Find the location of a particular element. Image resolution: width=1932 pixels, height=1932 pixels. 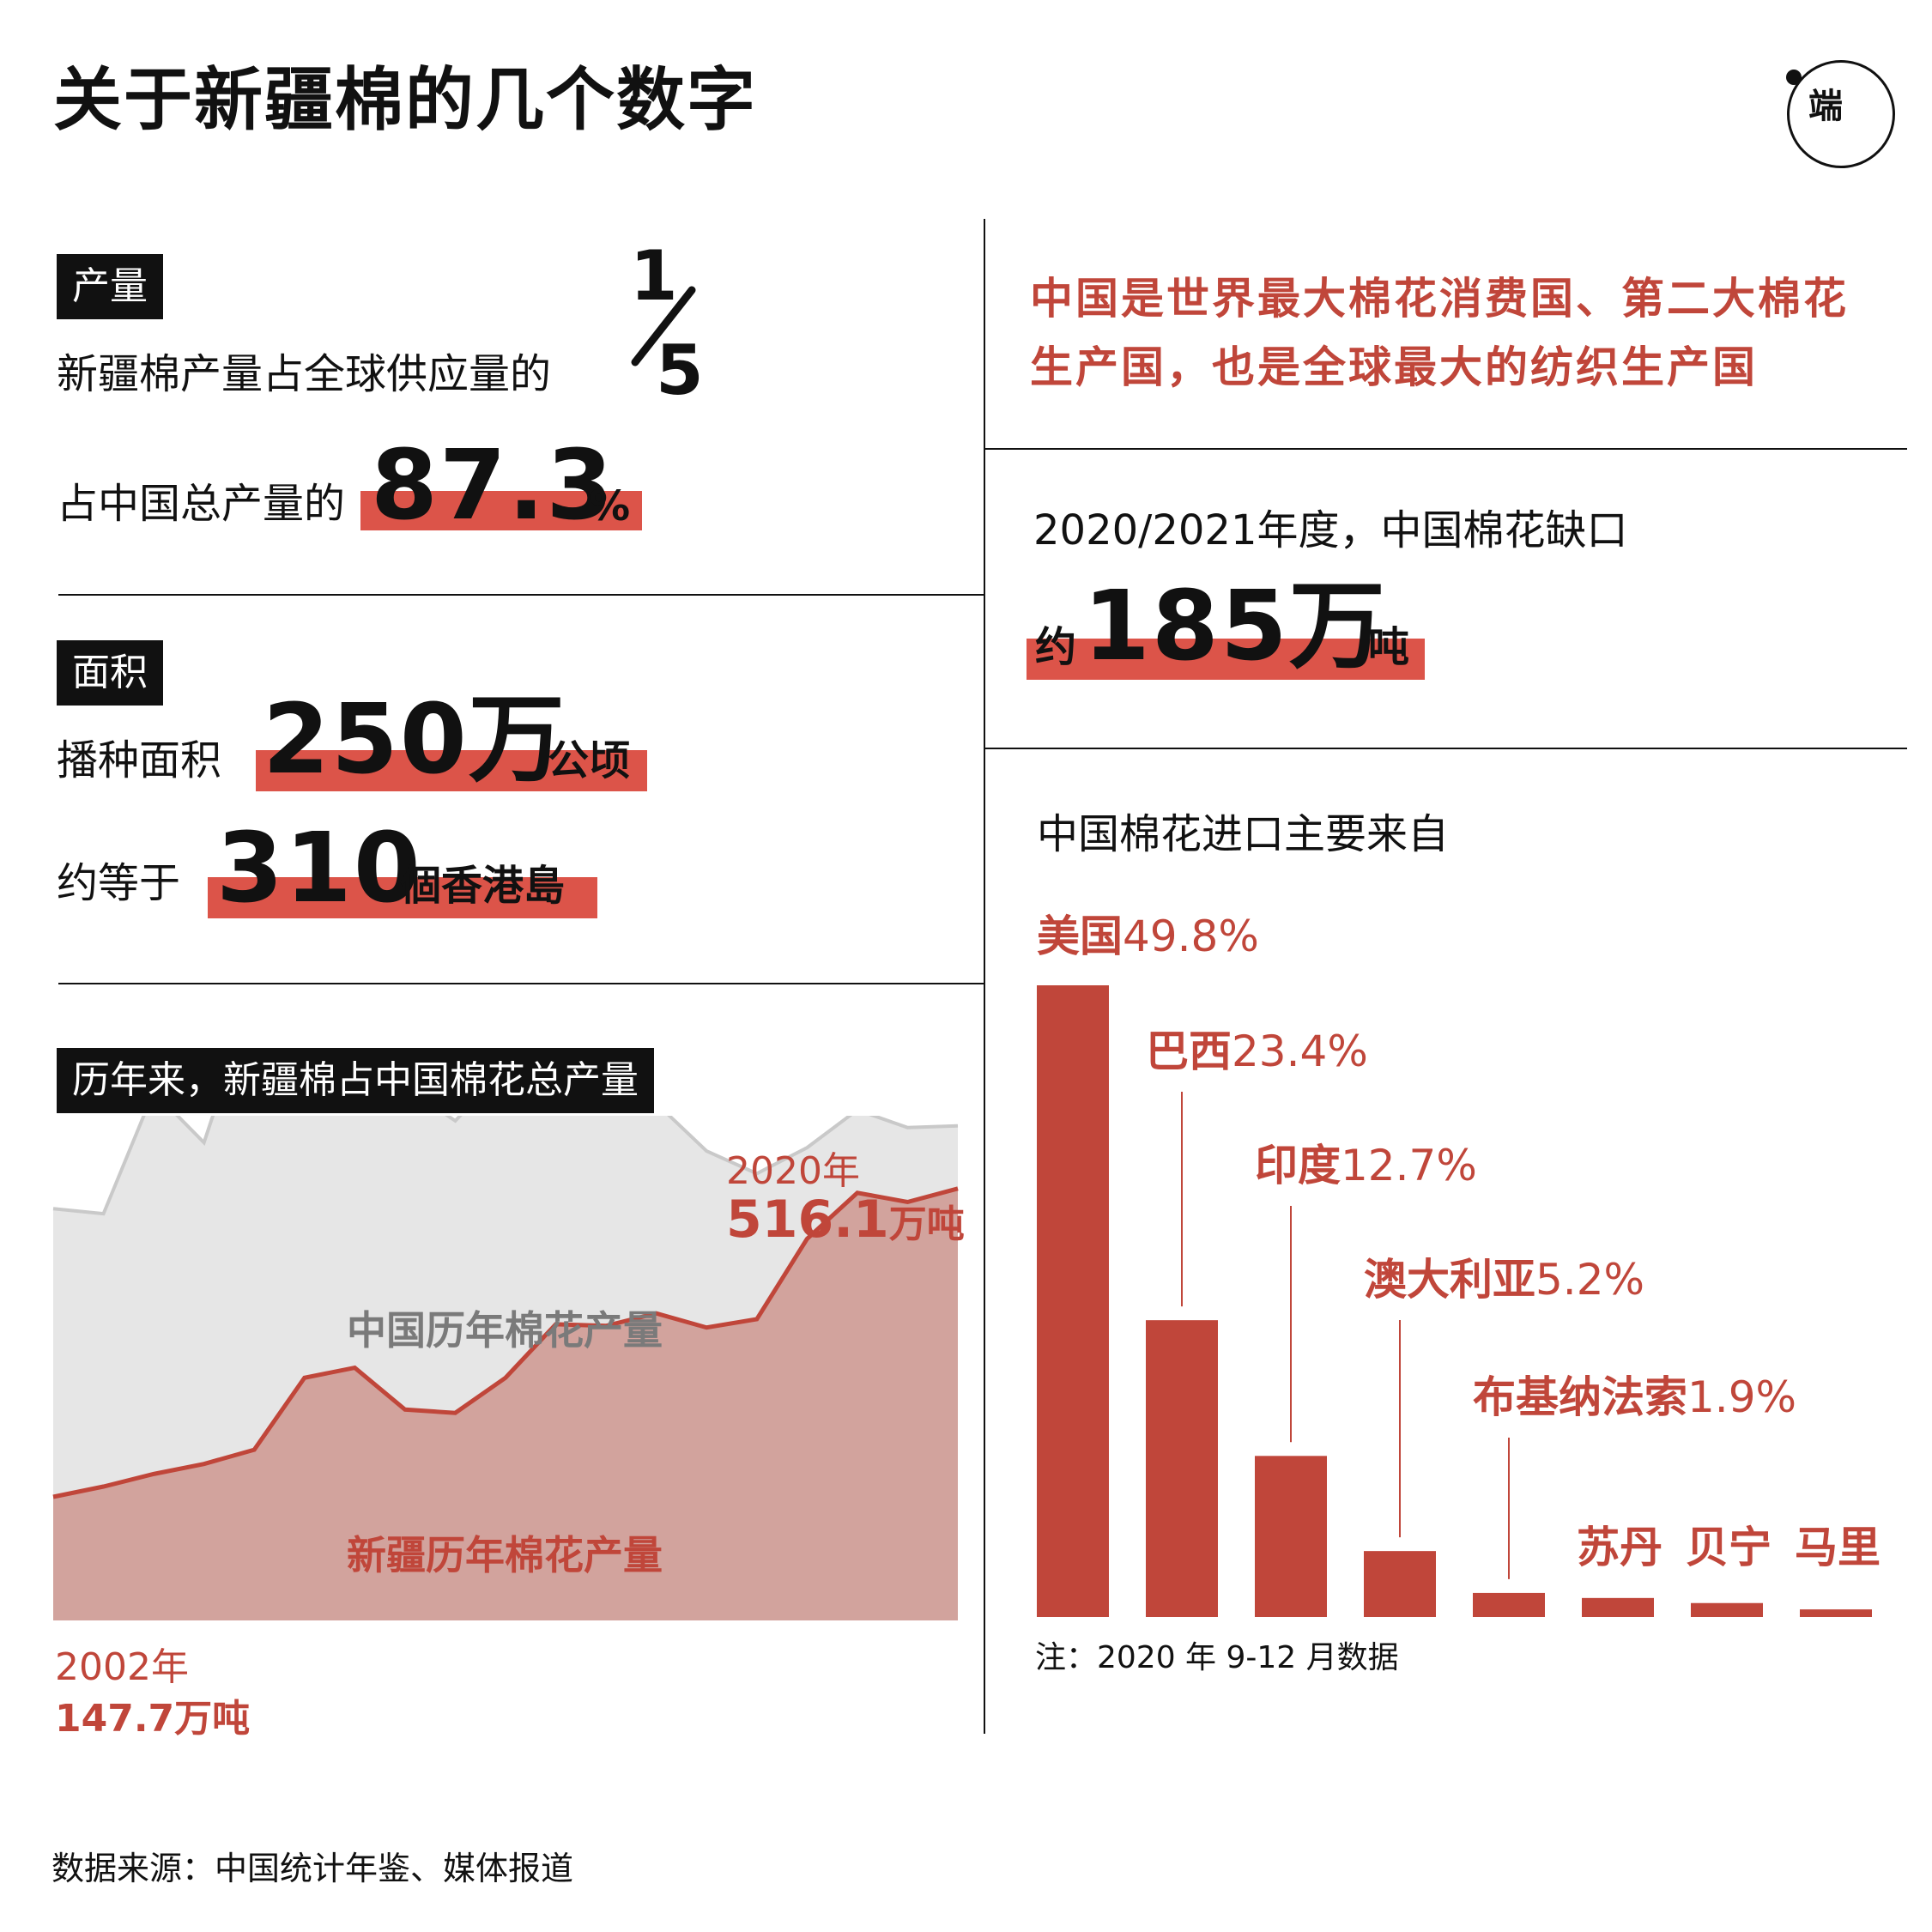

bar-贝宁 is located at coordinates (1727, 1610).